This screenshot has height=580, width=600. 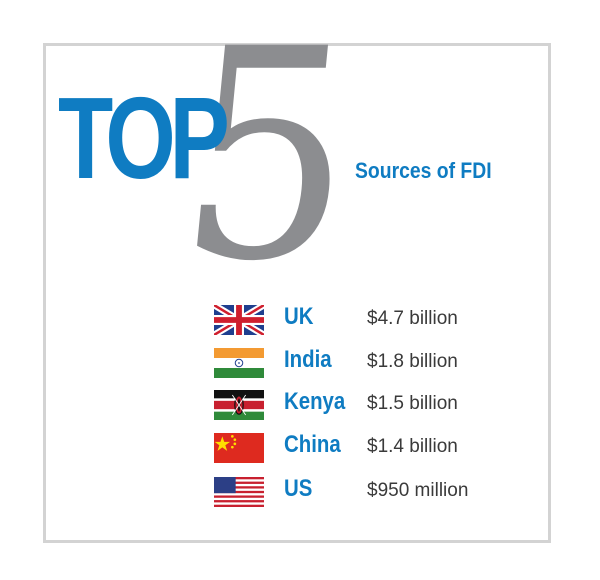 What do you see at coordinates (299, 316) in the screenshot?
I see `country-name: UK` at bounding box center [299, 316].